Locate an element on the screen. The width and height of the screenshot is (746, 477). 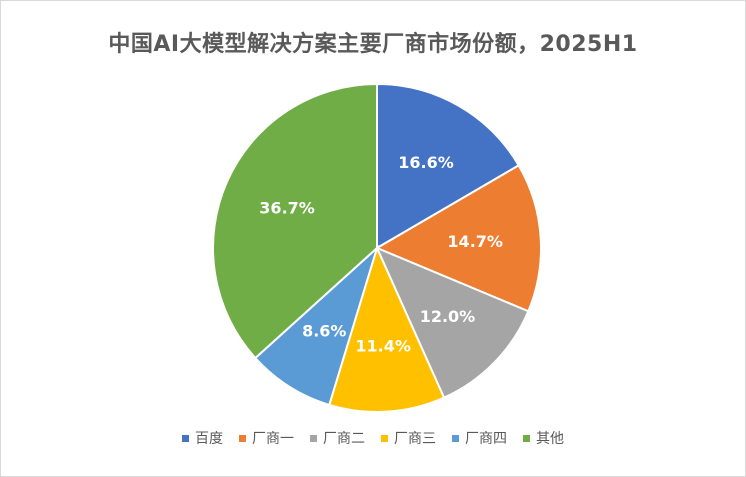
data-label-3: 12.0% is located at coordinates (448, 316).